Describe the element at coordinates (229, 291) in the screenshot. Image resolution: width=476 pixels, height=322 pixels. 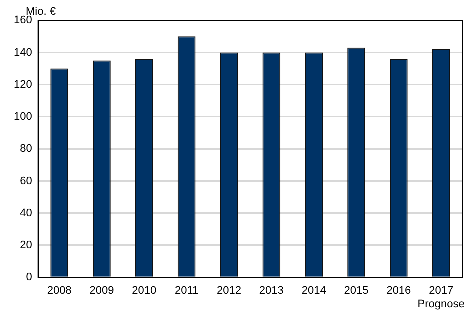
I see `x-tick-label: 2012` at that location.